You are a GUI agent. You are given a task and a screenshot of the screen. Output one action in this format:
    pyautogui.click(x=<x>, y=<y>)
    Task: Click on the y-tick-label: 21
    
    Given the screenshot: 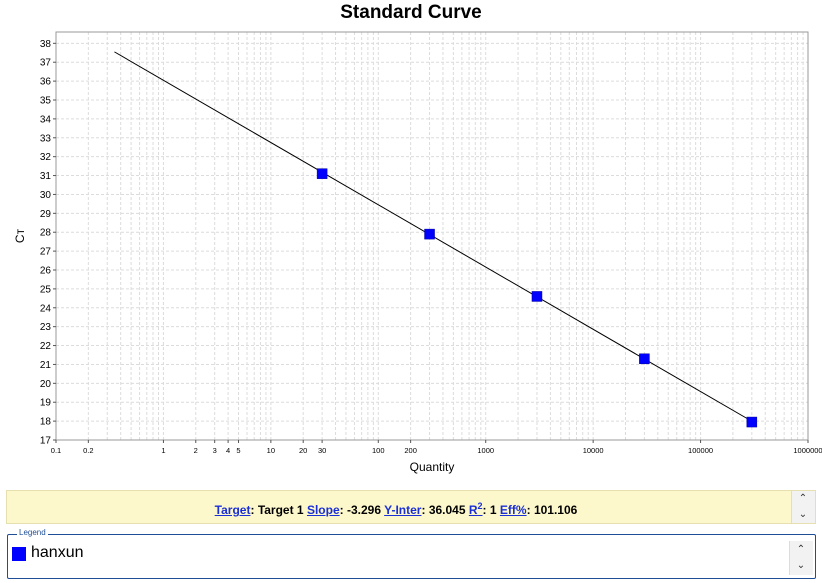 What is the action you would take?
    pyautogui.click(x=46, y=365)
    